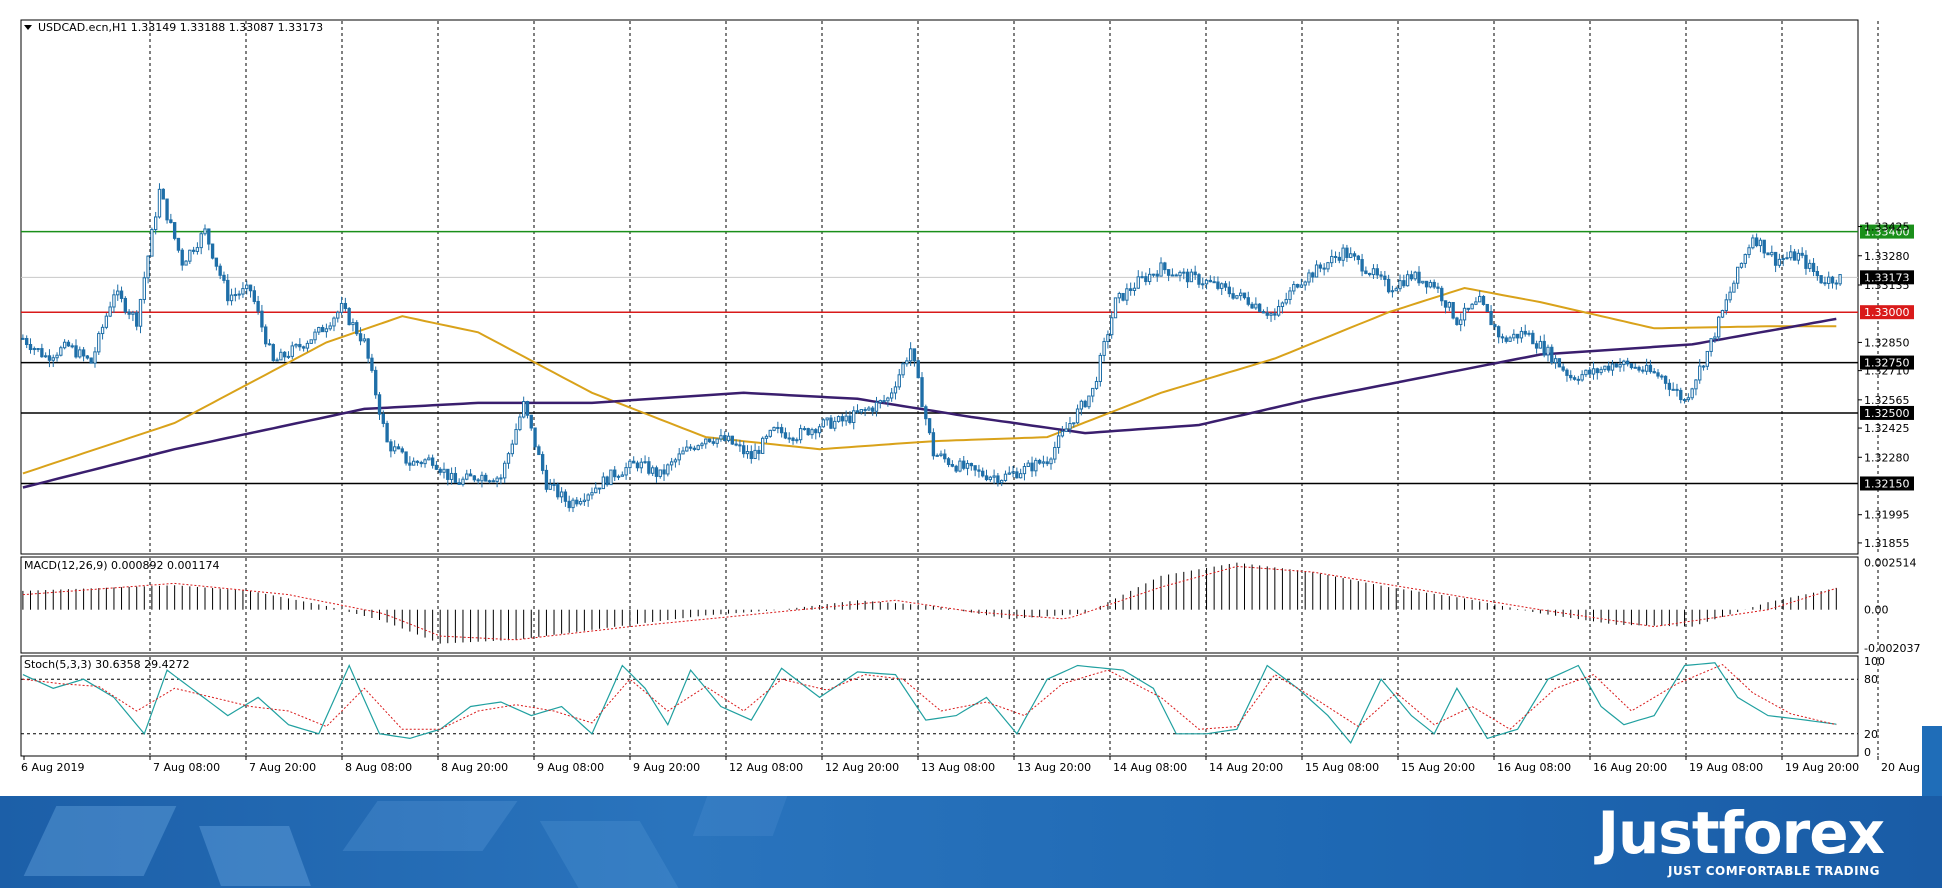 This screenshot has height=888, width=1942. Describe the element at coordinates (939, 605) in the screenshot. I see `macd-panel` at that location.